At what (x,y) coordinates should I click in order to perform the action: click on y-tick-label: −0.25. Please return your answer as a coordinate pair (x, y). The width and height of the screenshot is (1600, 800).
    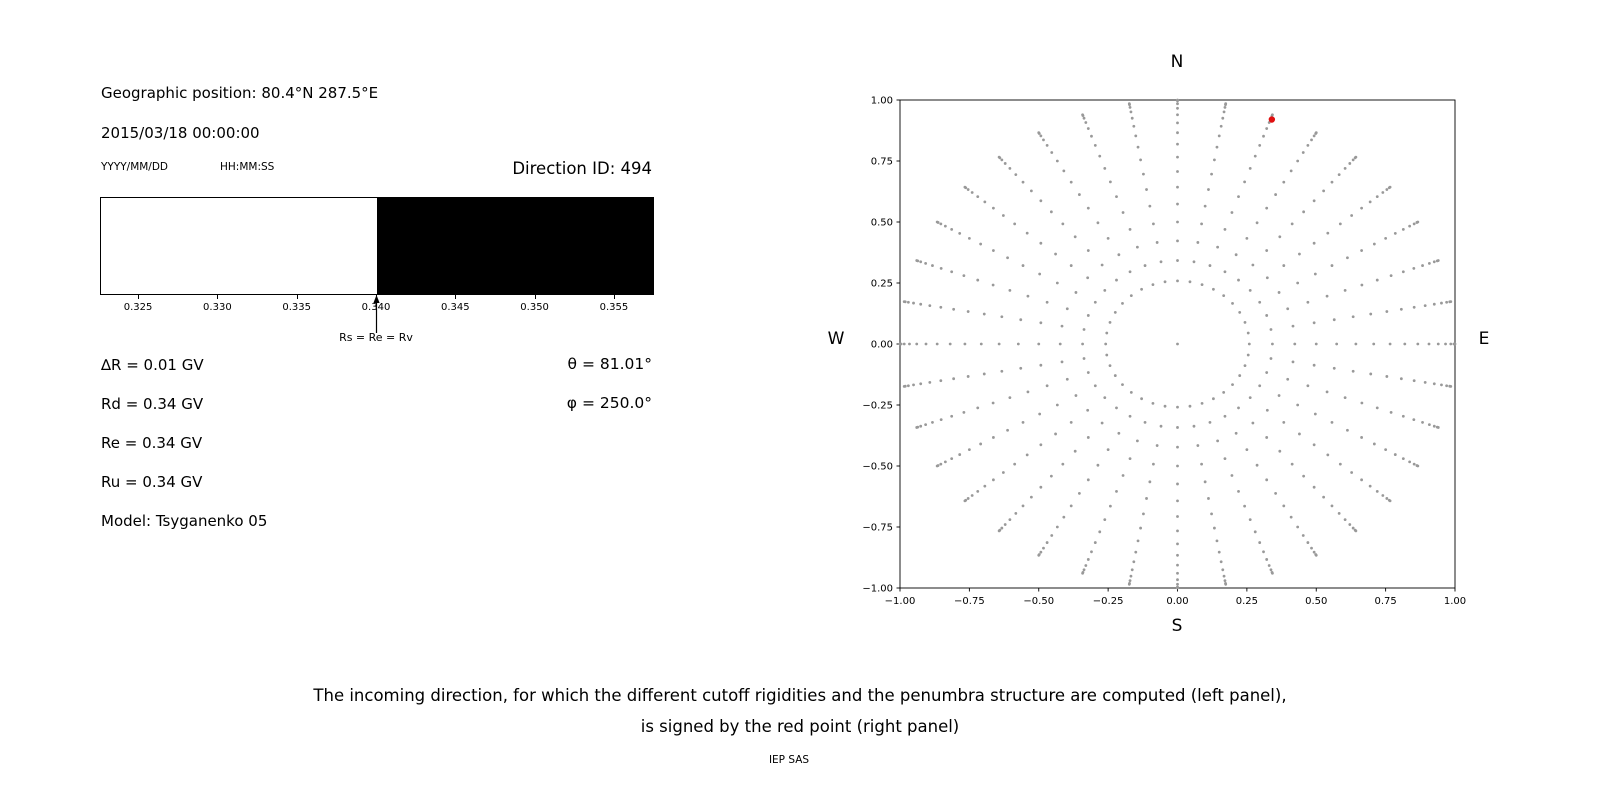
    Looking at the image, I should click on (877, 406).